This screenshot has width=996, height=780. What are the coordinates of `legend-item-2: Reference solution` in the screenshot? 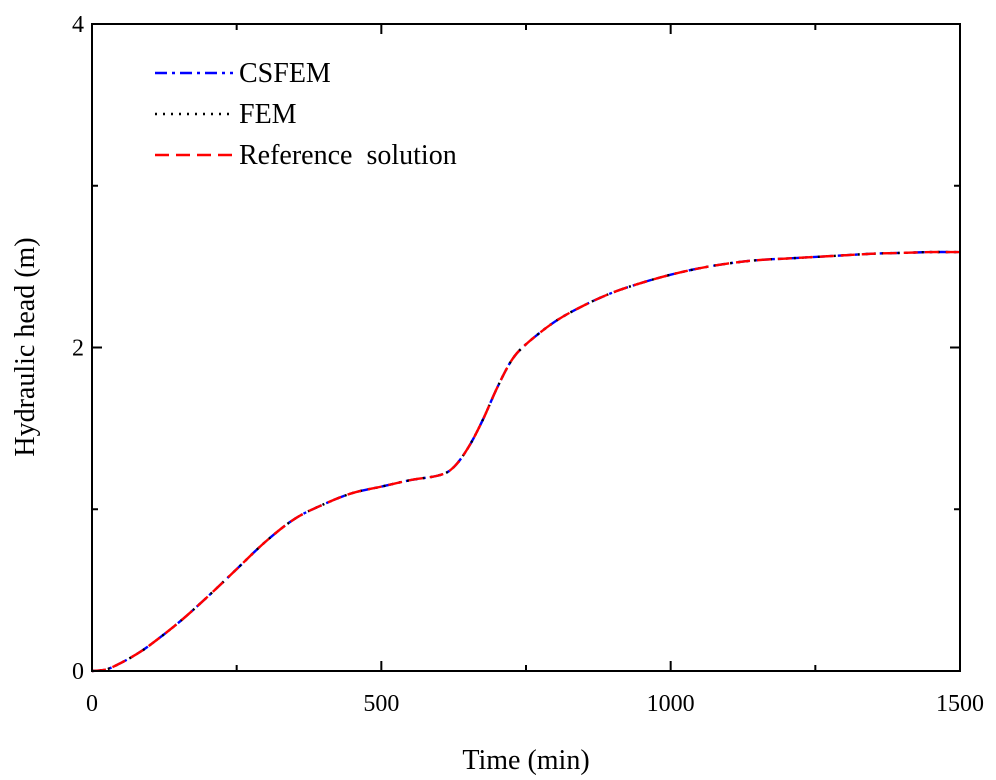 It's located at (306, 155).